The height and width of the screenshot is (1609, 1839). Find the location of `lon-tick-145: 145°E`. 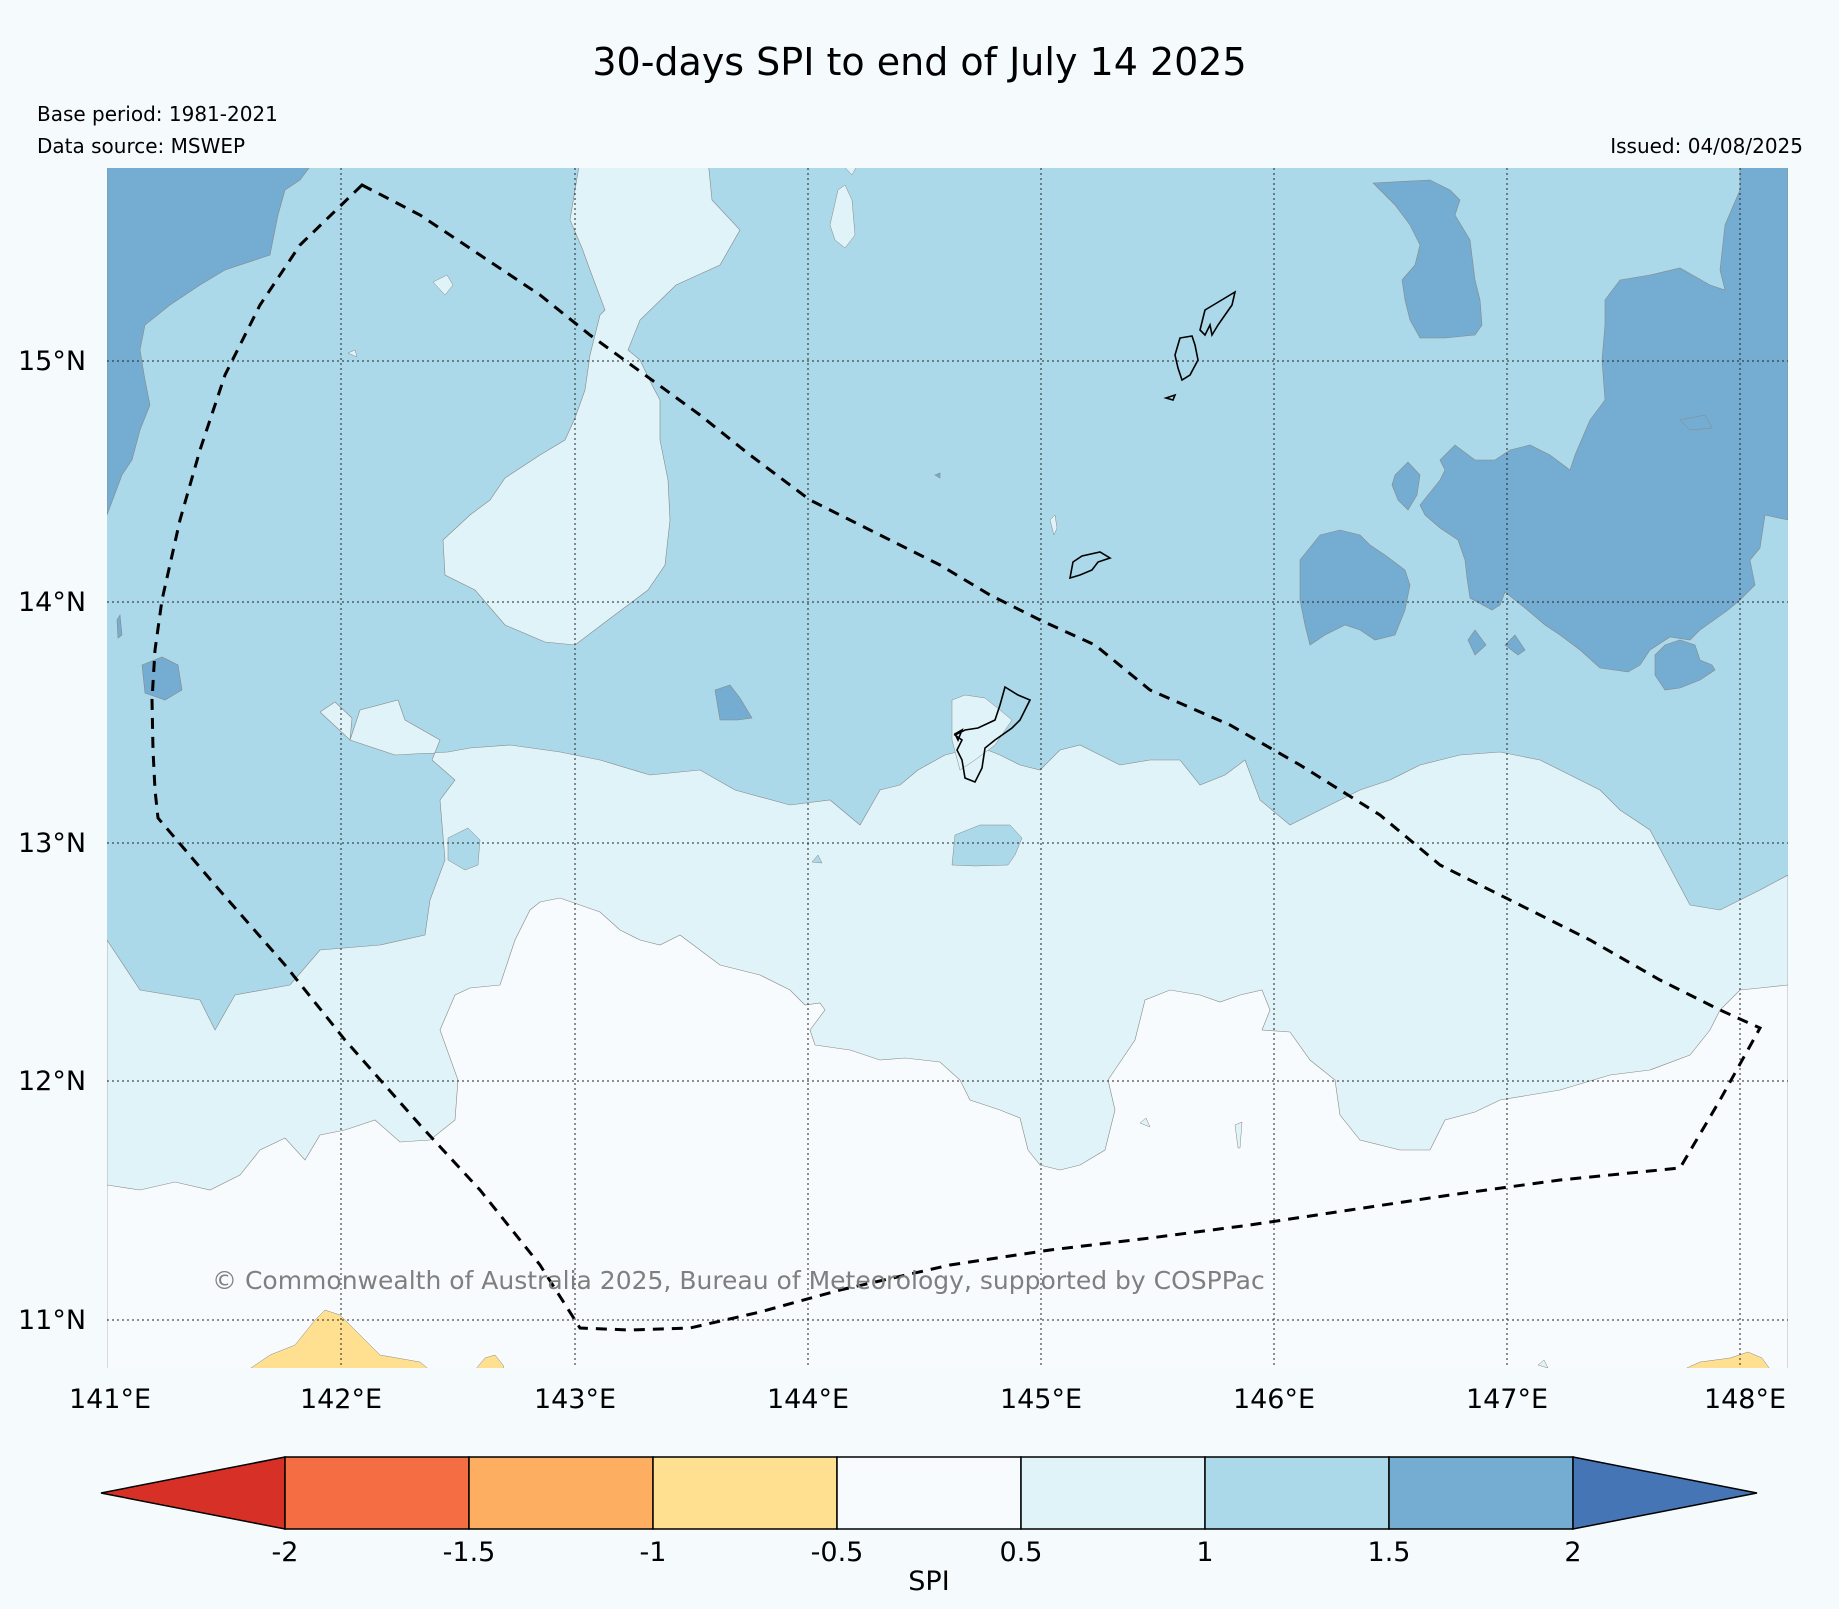

lon-tick-145: 145°E is located at coordinates (1041, 1399).